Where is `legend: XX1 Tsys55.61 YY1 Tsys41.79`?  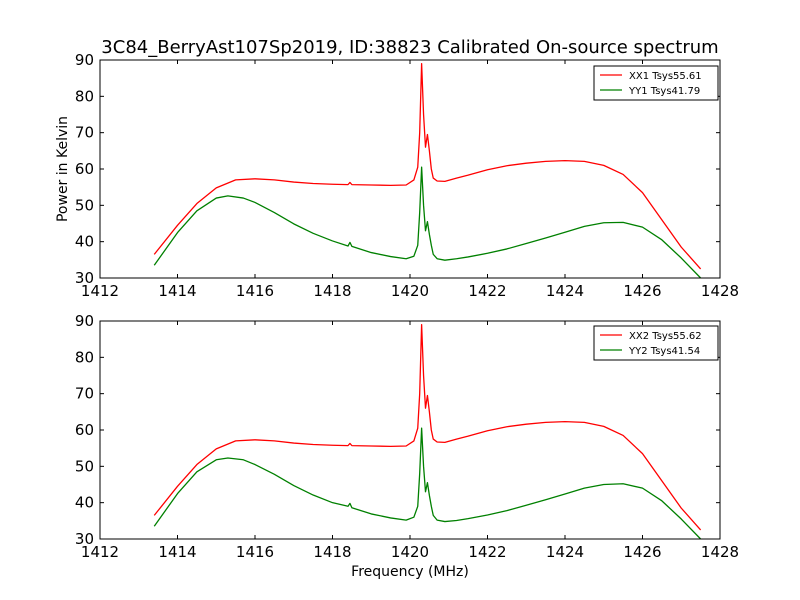 legend: XX1 Tsys55.61 YY1 Tsys41.79 is located at coordinates (656, 83).